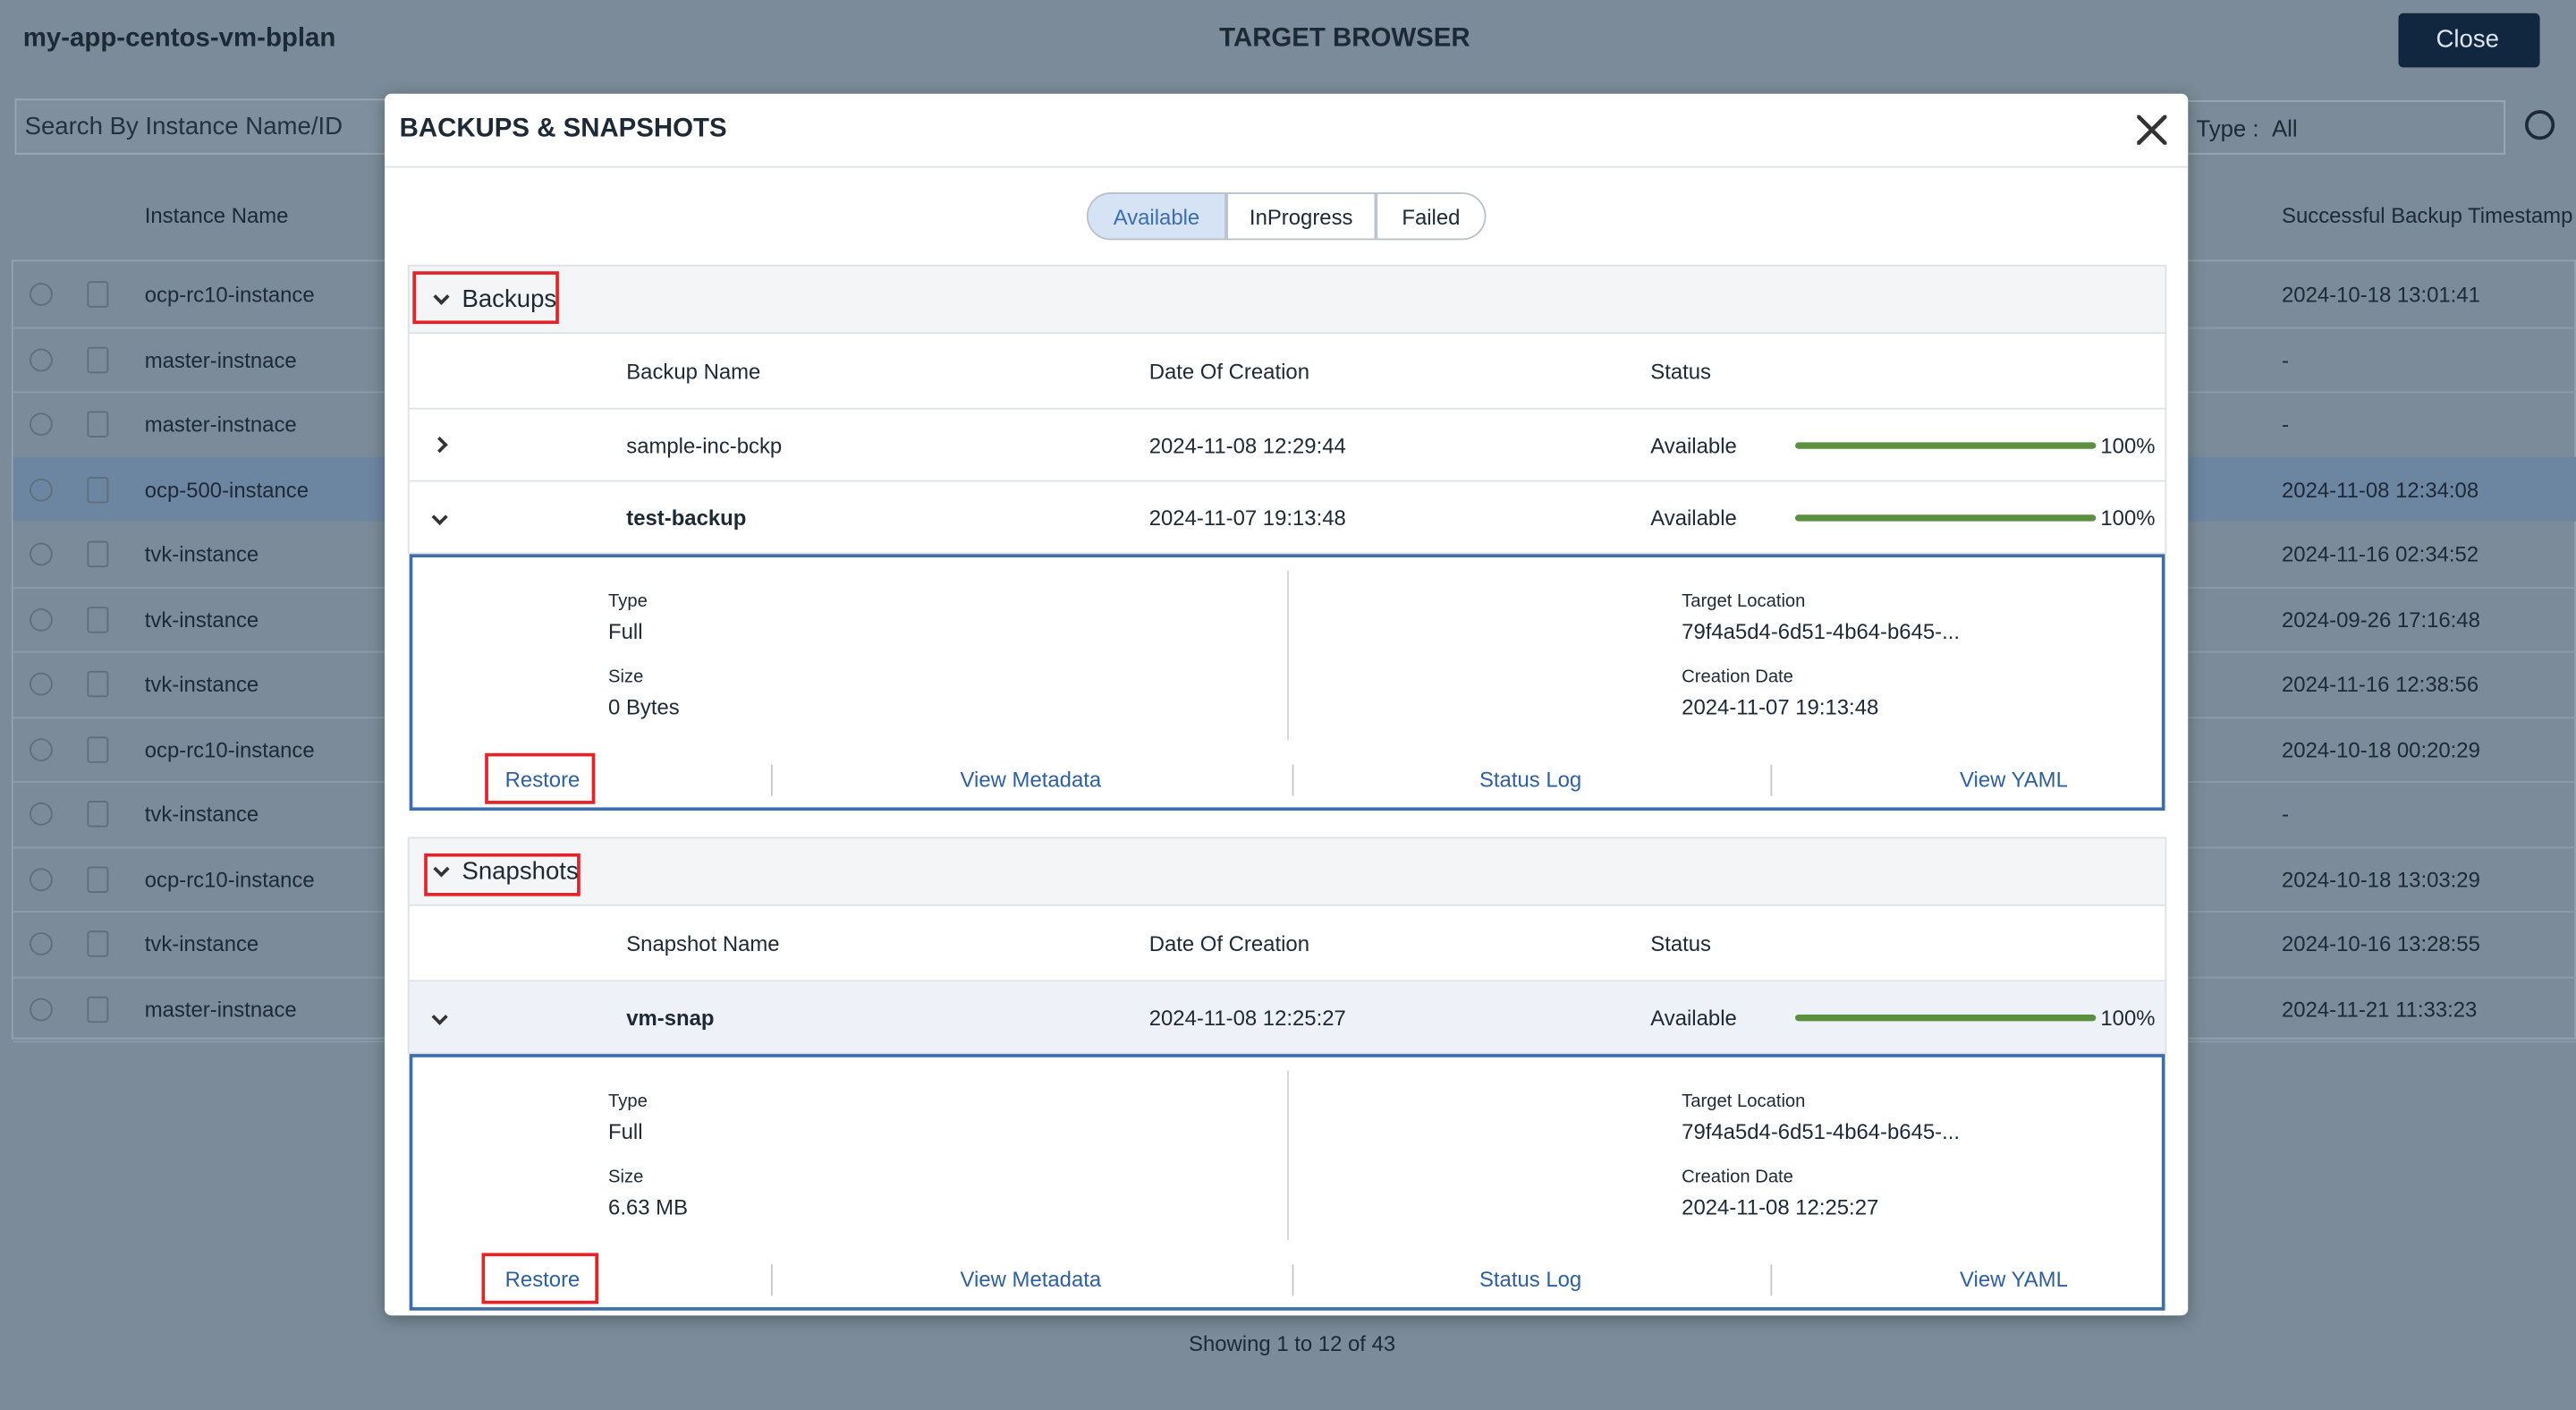 This screenshot has width=2576, height=1410. I want to click on page-title: TARGET BROWSER, so click(1344, 39).